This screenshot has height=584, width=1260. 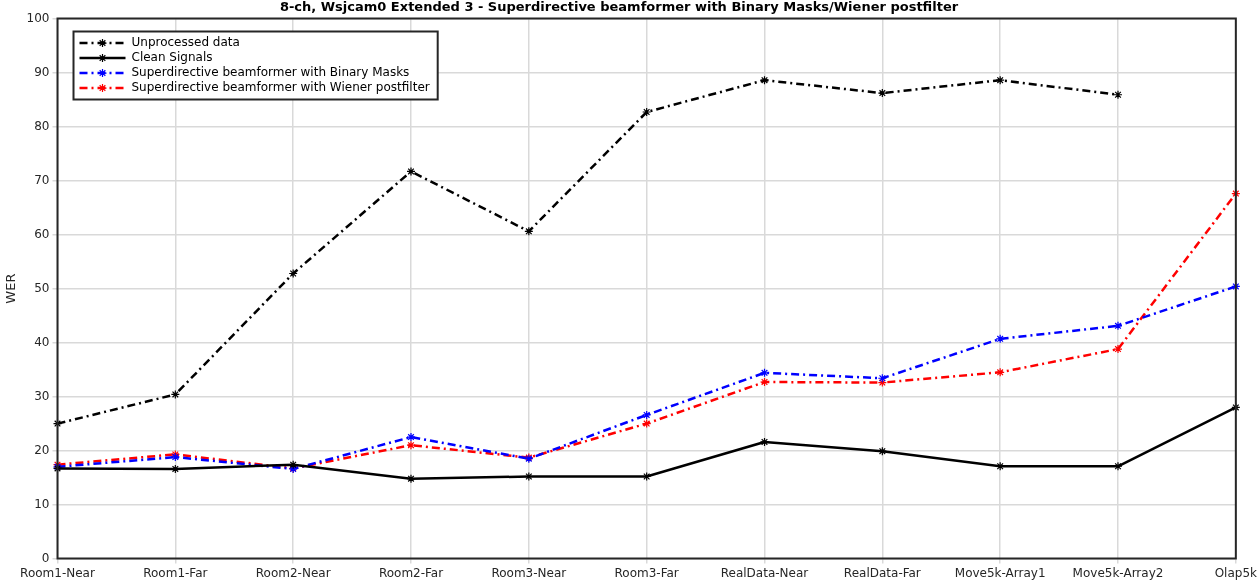 What do you see at coordinates (1118, 572) in the screenshot?
I see `x-tick-label: Move5k-Array2` at bounding box center [1118, 572].